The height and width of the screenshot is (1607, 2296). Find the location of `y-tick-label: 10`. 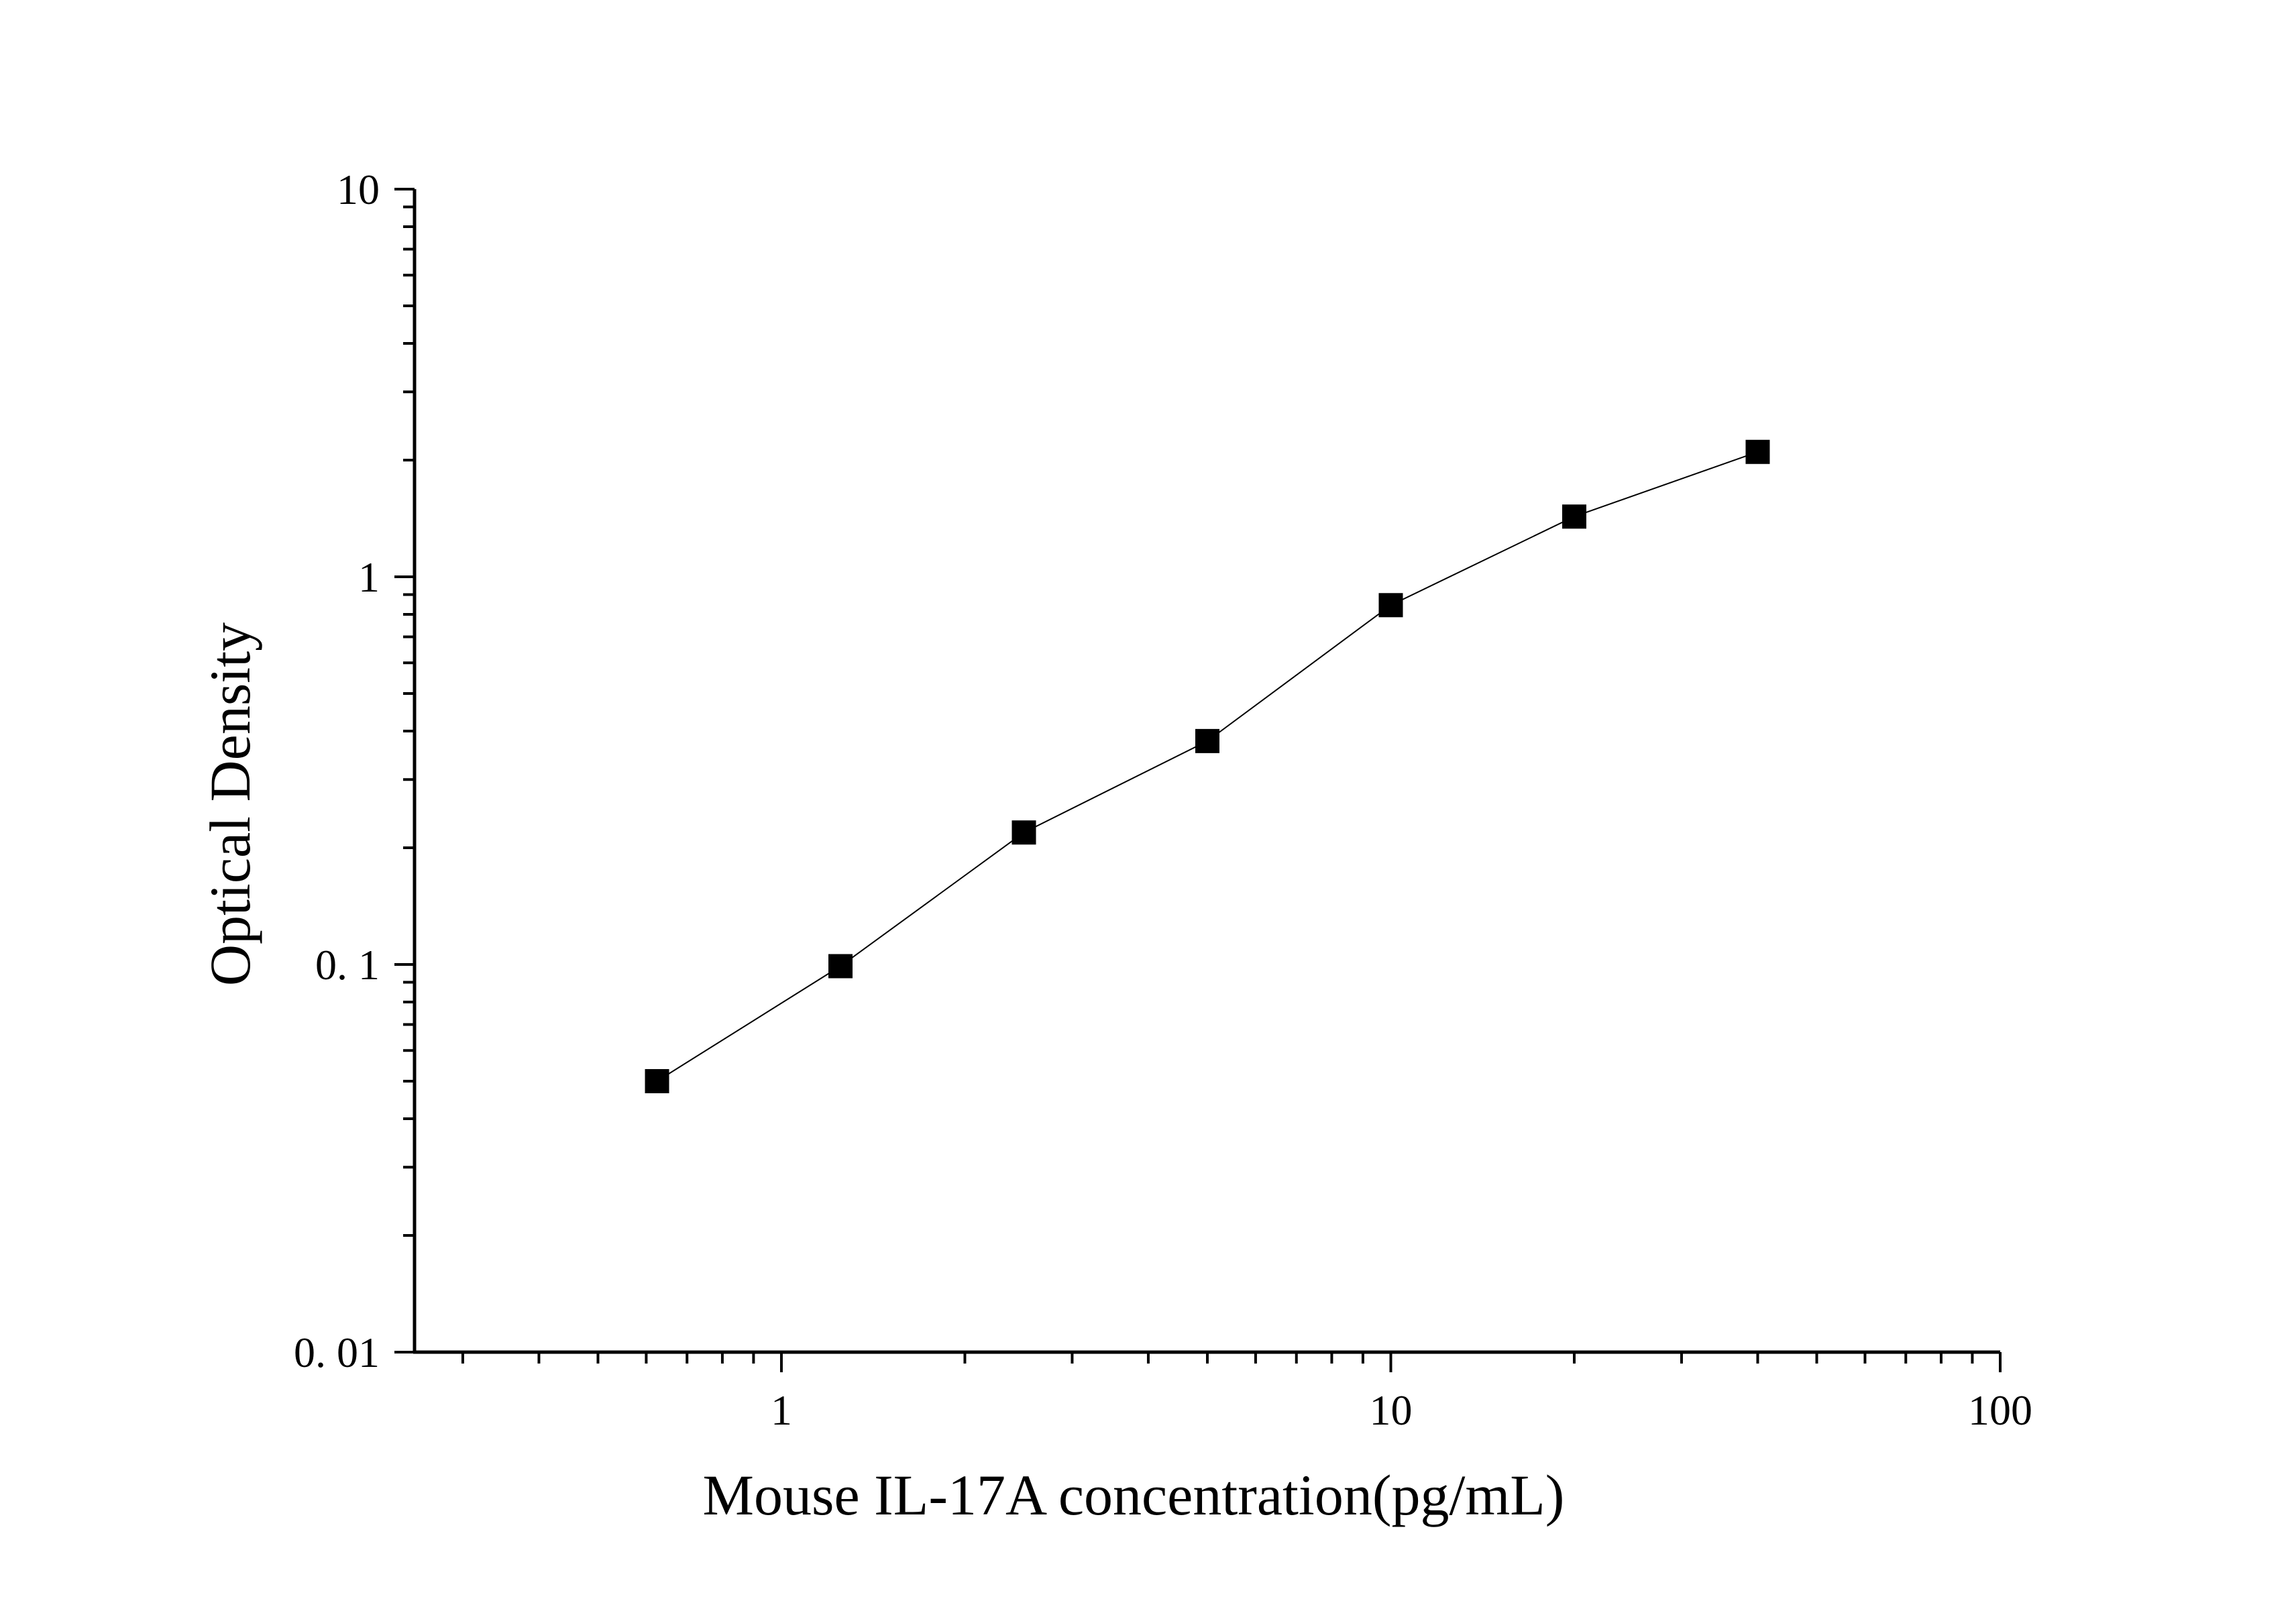

y-tick-label: 10 is located at coordinates (359, 190).